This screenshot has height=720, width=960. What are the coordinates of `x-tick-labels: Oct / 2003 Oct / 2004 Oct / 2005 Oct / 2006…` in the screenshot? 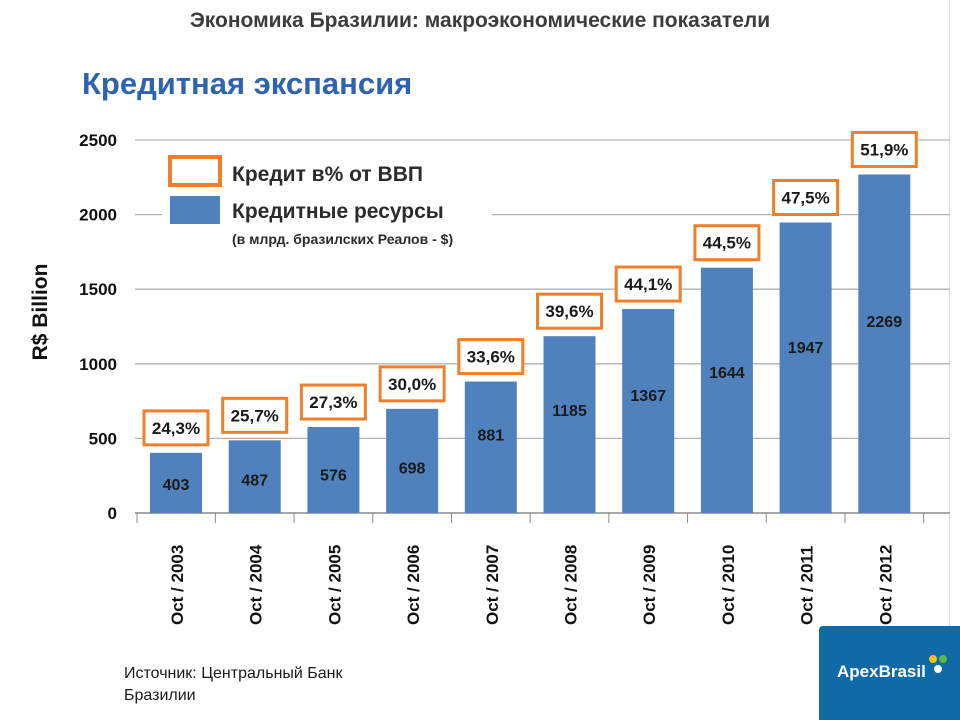 It's located at (530, 569).